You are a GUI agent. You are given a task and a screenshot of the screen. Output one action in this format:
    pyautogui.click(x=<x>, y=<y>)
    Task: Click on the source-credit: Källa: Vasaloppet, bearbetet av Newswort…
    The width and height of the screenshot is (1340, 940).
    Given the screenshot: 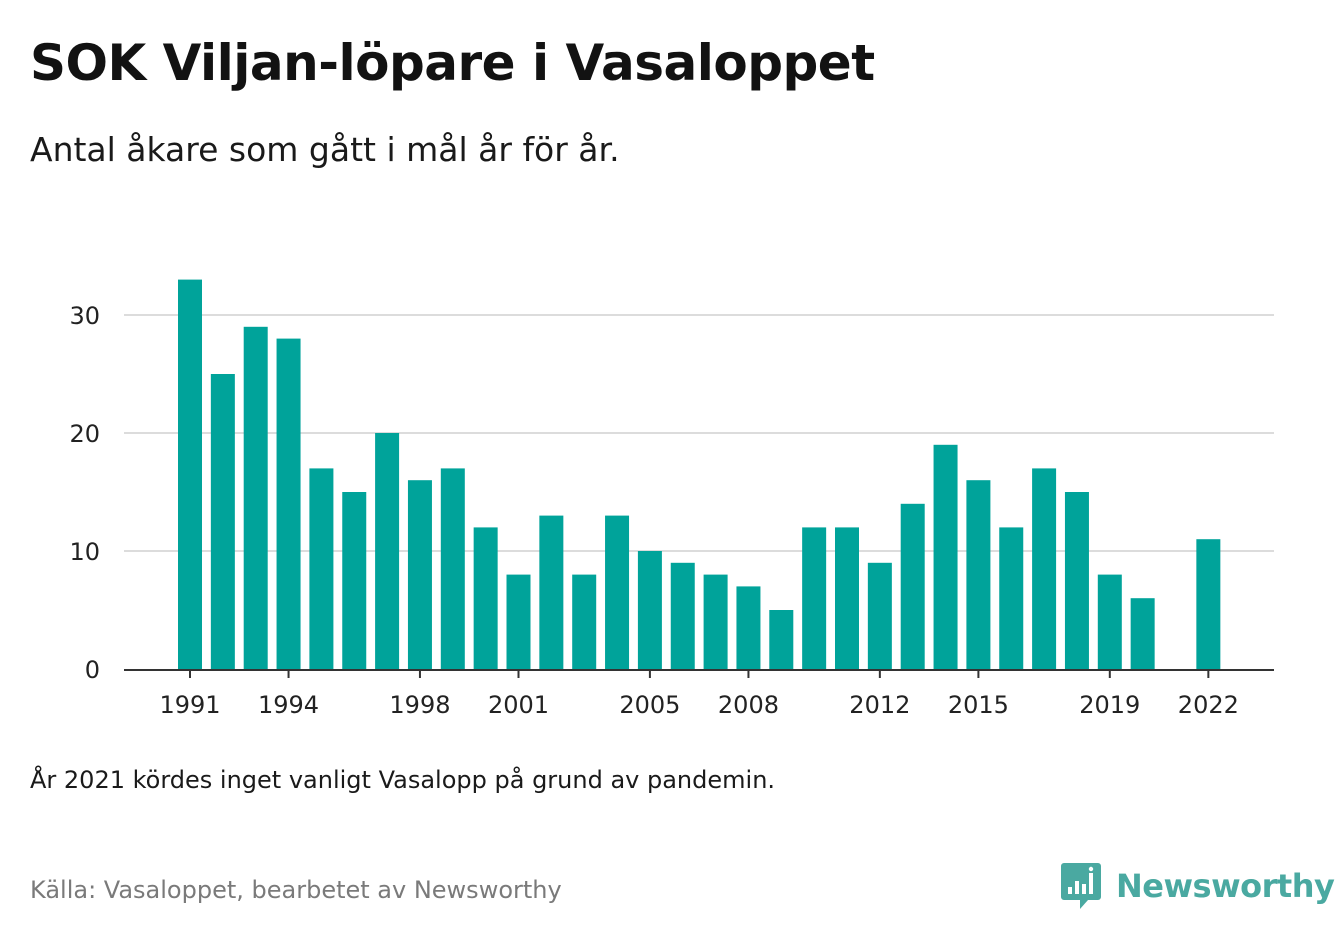 What is the action you would take?
    pyautogui.click(x=296, y=890)
    